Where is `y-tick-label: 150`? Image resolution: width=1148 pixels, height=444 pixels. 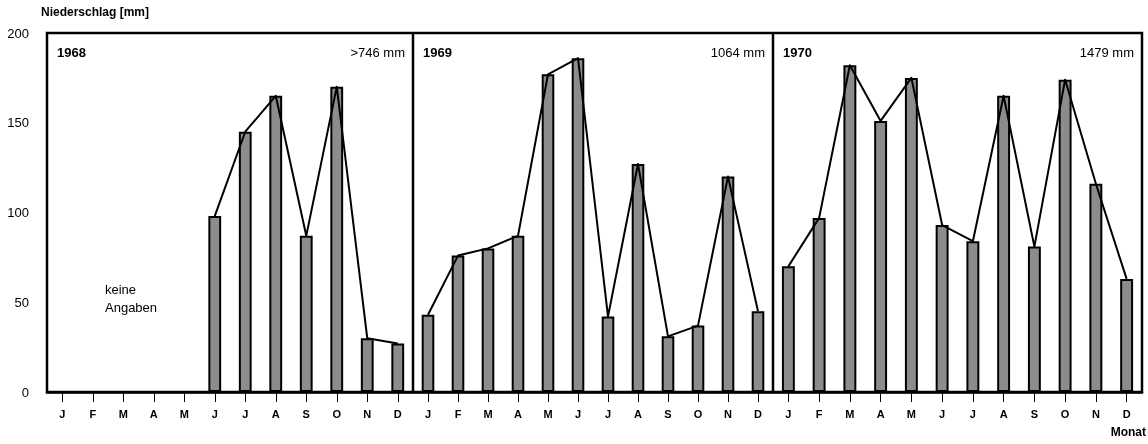 y-tick-label: 150 is located at coordinates (18, 123).